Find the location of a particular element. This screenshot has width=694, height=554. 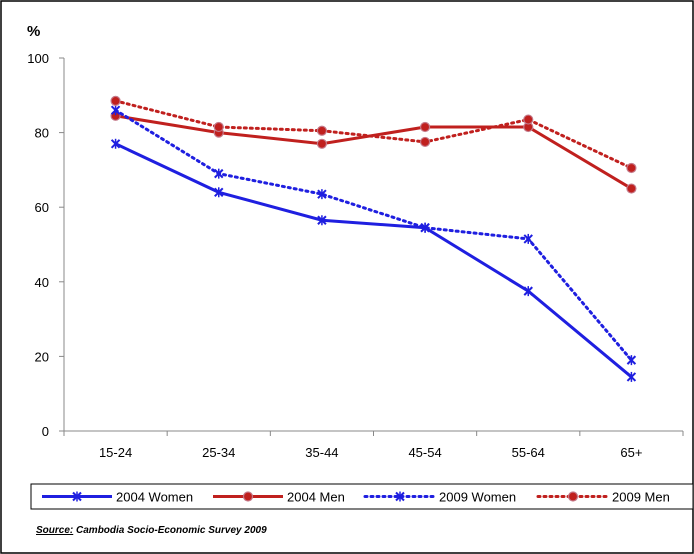

legend-marker-2004-men is located at coordinates (248, 496).